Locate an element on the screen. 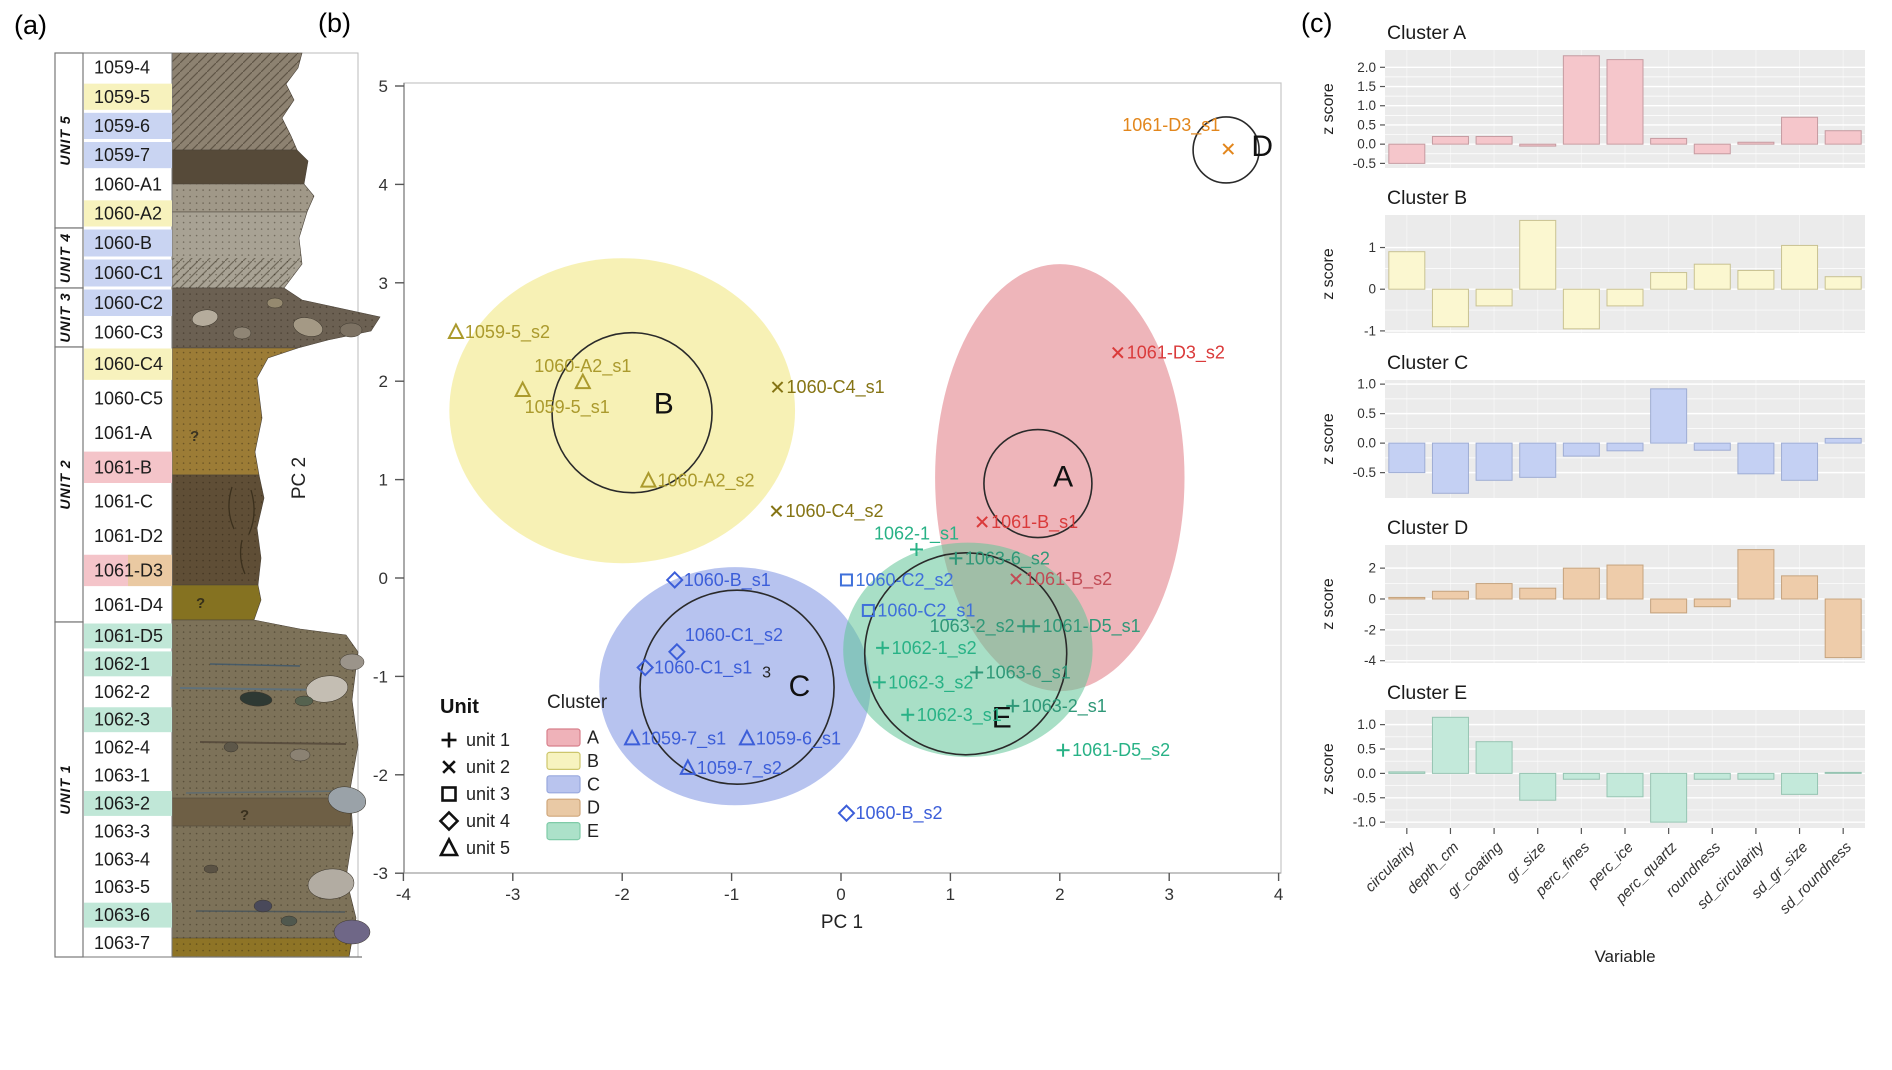 This screenshot has height=1070, width=1892. pca-point-1062-3_s2: 1062-3_s2 is located at coordinates (922, 682).